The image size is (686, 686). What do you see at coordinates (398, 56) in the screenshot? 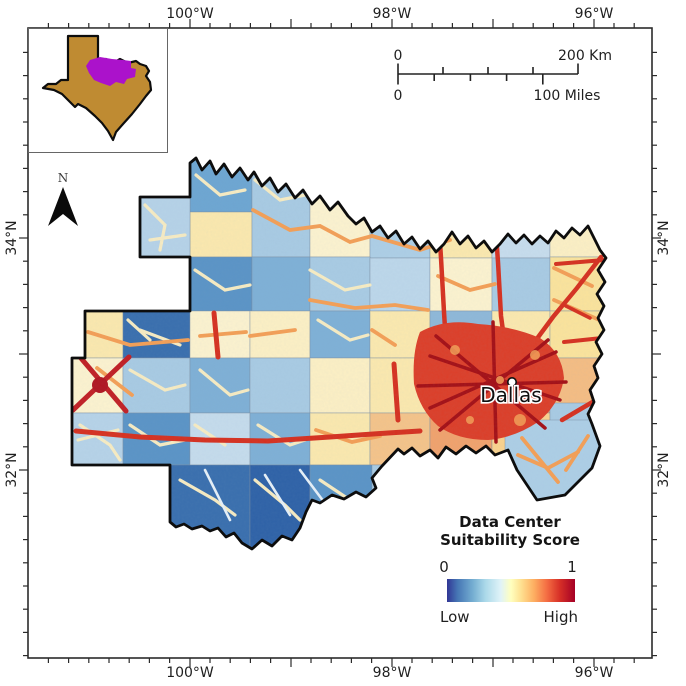
I see `scale-km-min: 0` at bounding box center [398, 56].